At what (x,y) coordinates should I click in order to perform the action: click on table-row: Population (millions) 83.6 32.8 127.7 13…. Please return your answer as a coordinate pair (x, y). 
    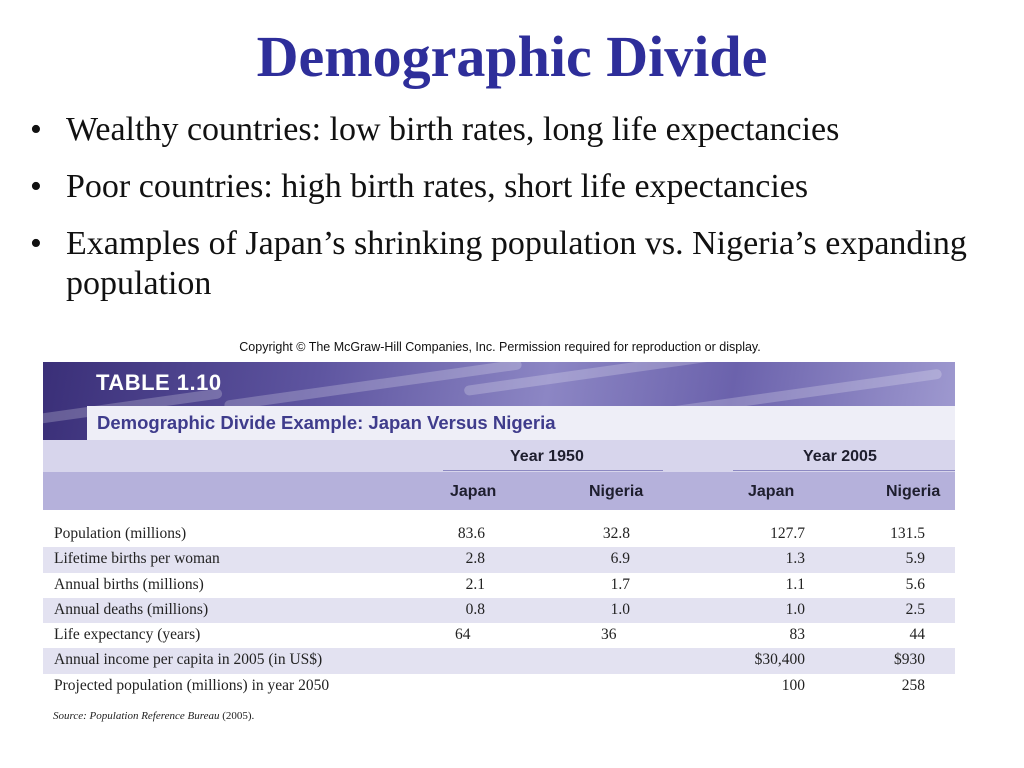
    Looking at the image, I should click on (499, 534).